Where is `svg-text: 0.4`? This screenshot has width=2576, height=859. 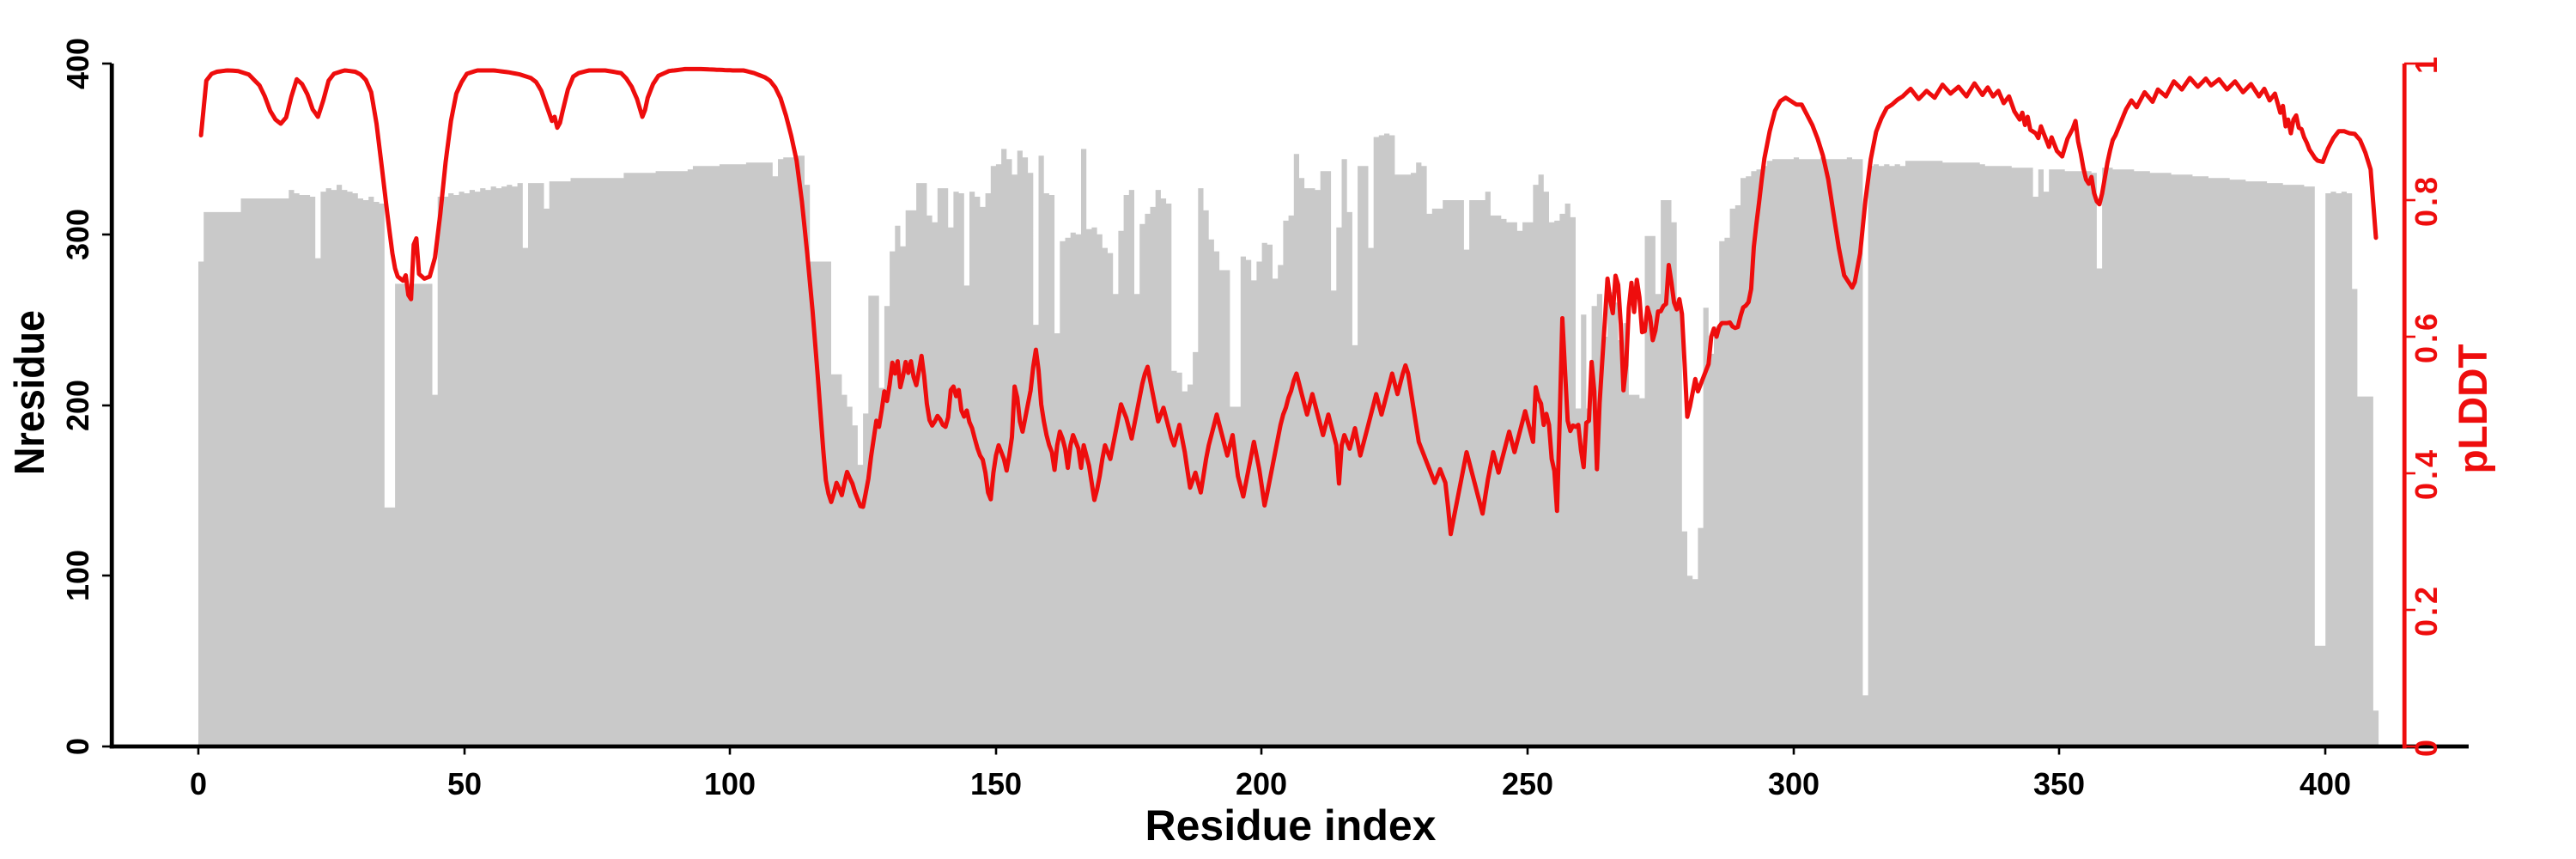 svg-text: 0.4 is located at coordinates (2427, 473).